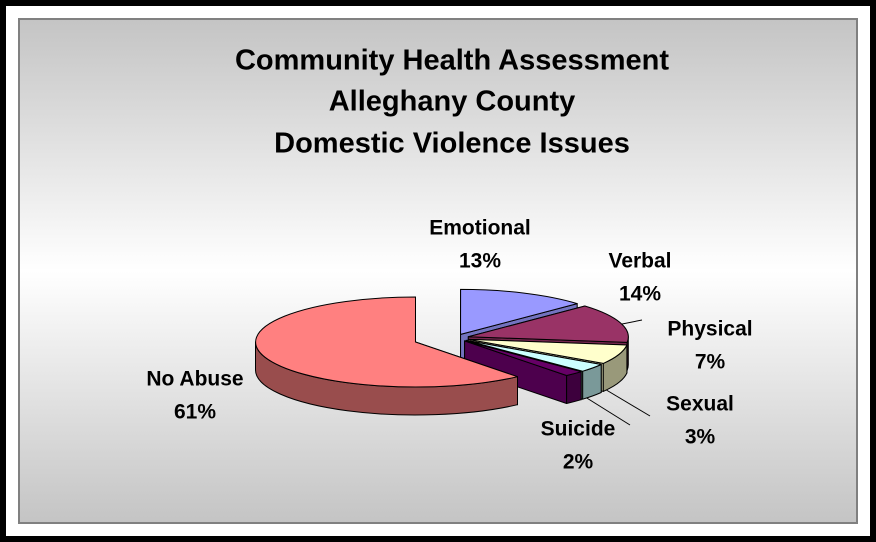 Image resolution: width=876 pixels, height=542 pixels. Describe the element at coordinates (480, 261) in the screenshot. I see `data-label-value: 13%` at that location.